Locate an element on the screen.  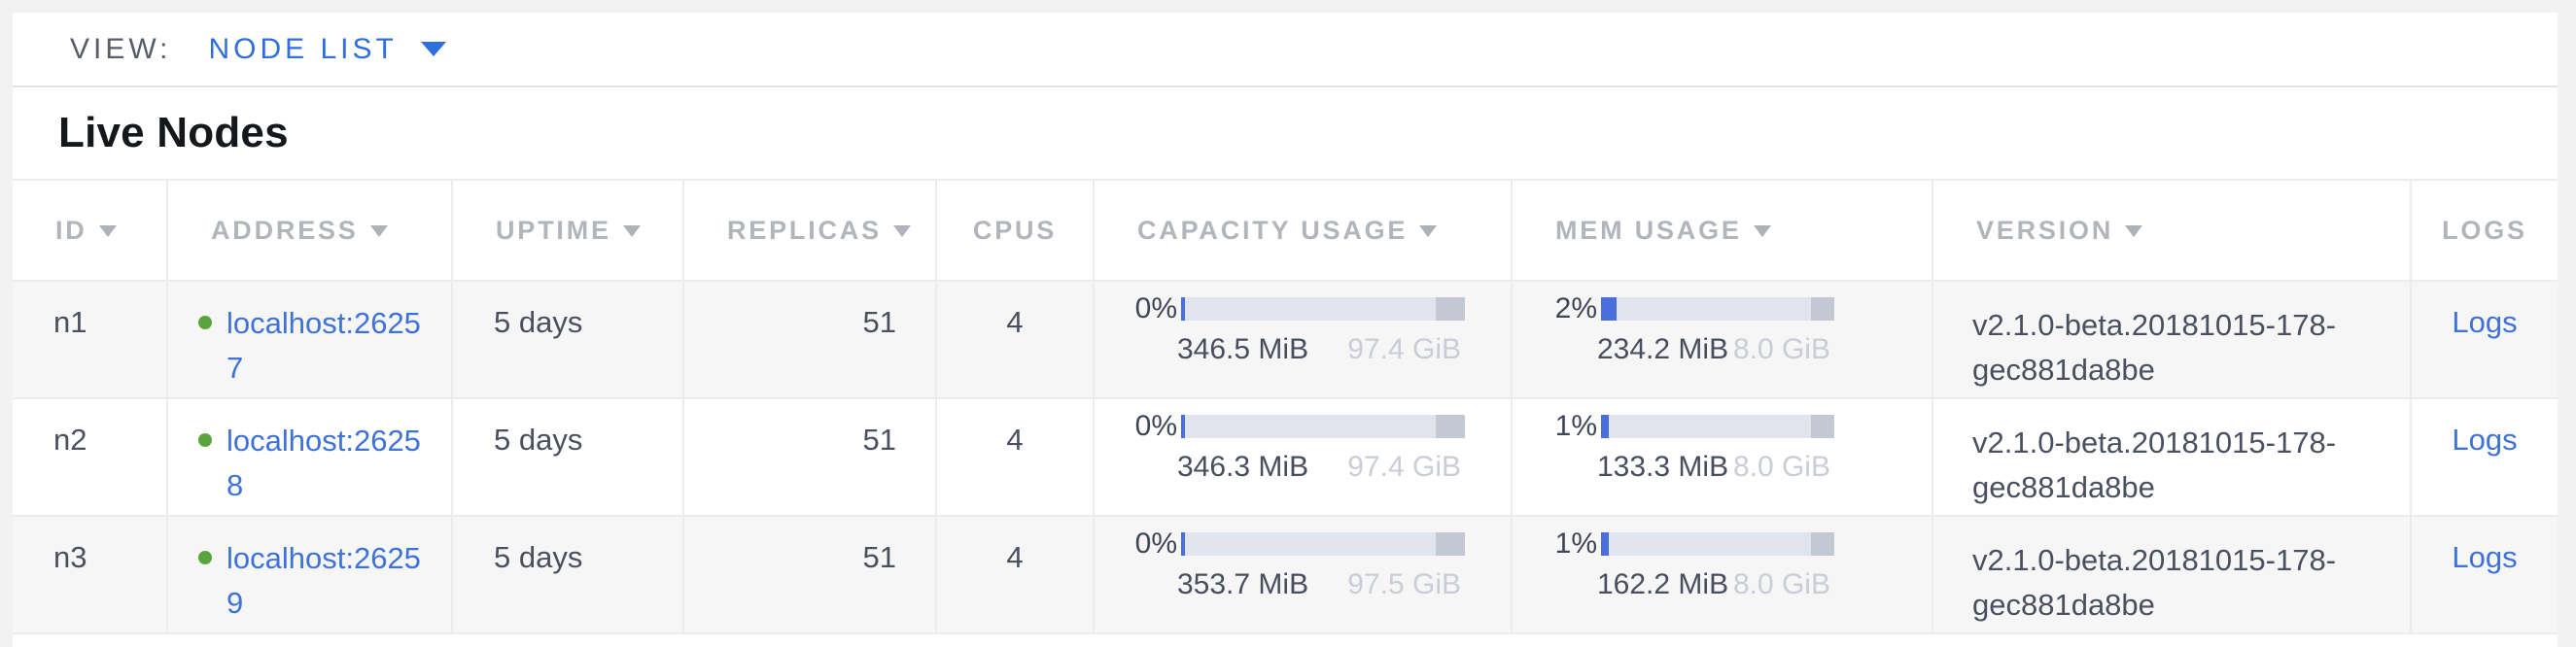
capacity-used-value: 346.5 MiB is located at coordinates (1243, 349).